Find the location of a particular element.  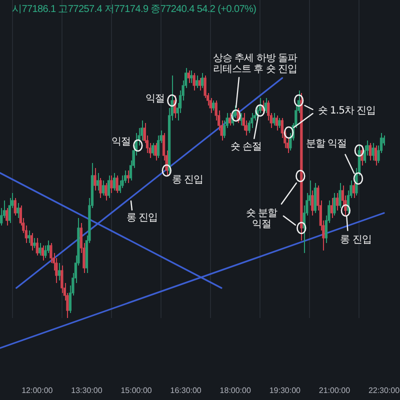

annotation: 상승 추세 하방 돌파 리테스트 후 숏 진입 is located at coordinates (255, 63).